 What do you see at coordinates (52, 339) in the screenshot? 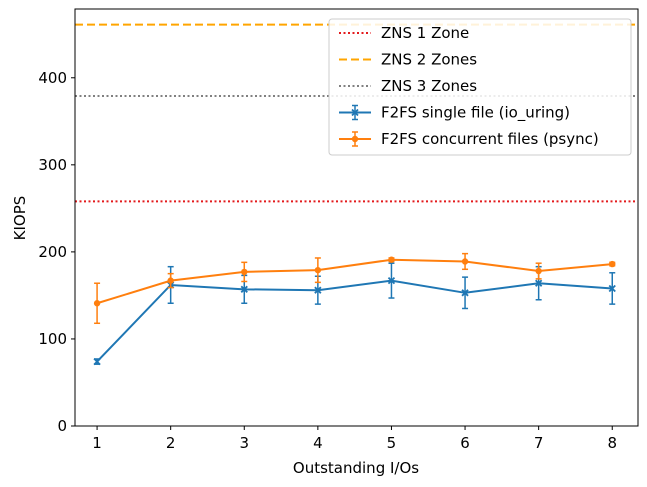
I see `y-tick-label: 100` at bounding box center [52, 339].